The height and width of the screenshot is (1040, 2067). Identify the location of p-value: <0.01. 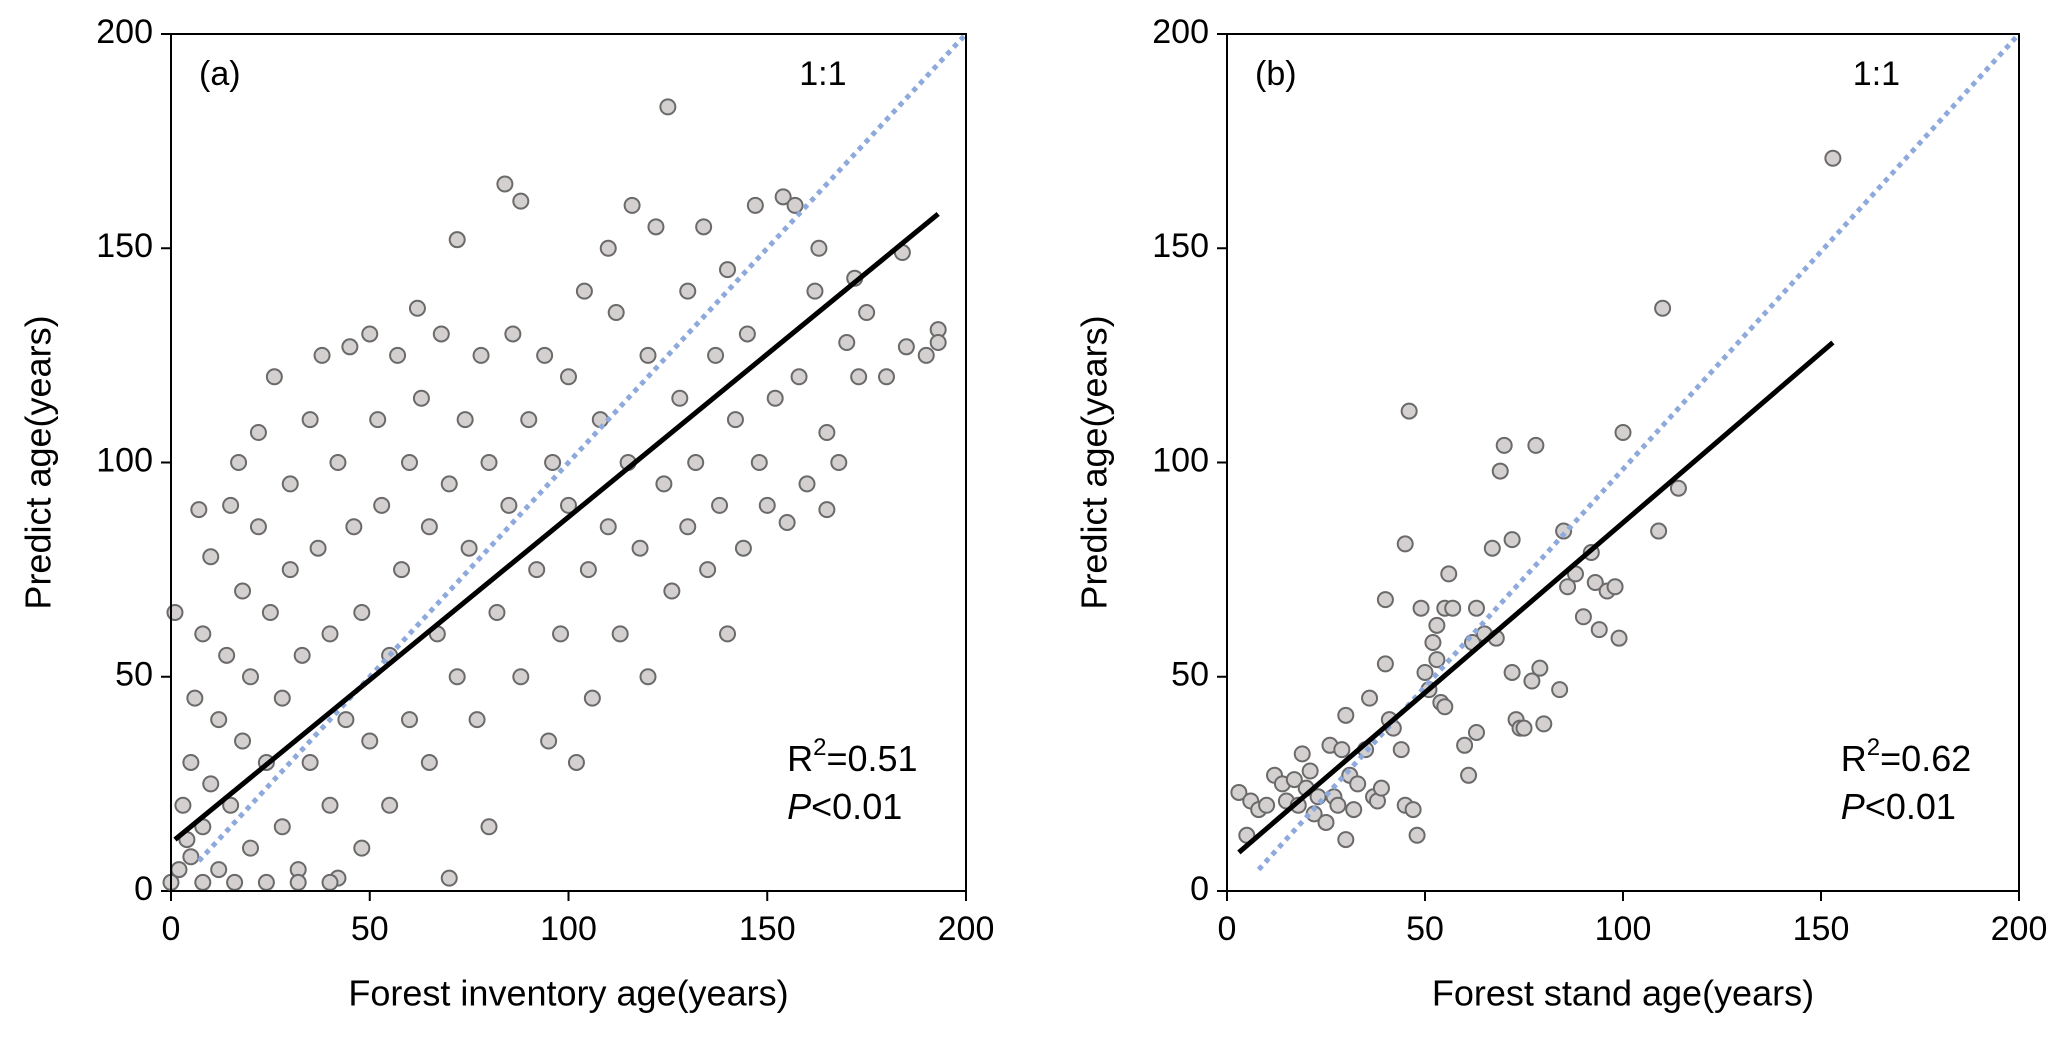
(856, 806).